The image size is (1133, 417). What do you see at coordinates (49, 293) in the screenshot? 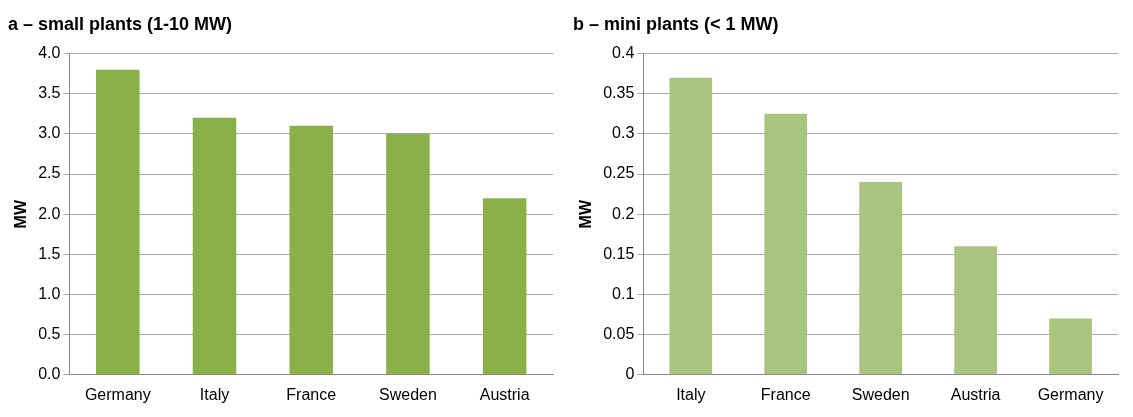
I see `y-tick-label: 1.0` at bounding box center [49, 293].